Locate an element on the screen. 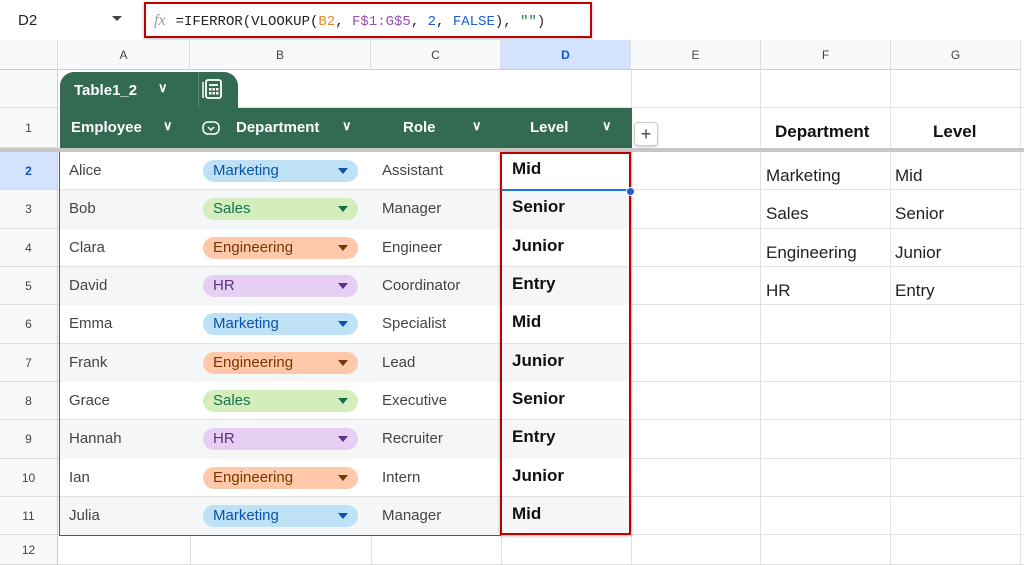  row-header-12: 12 is located at coordinates (29, 550).